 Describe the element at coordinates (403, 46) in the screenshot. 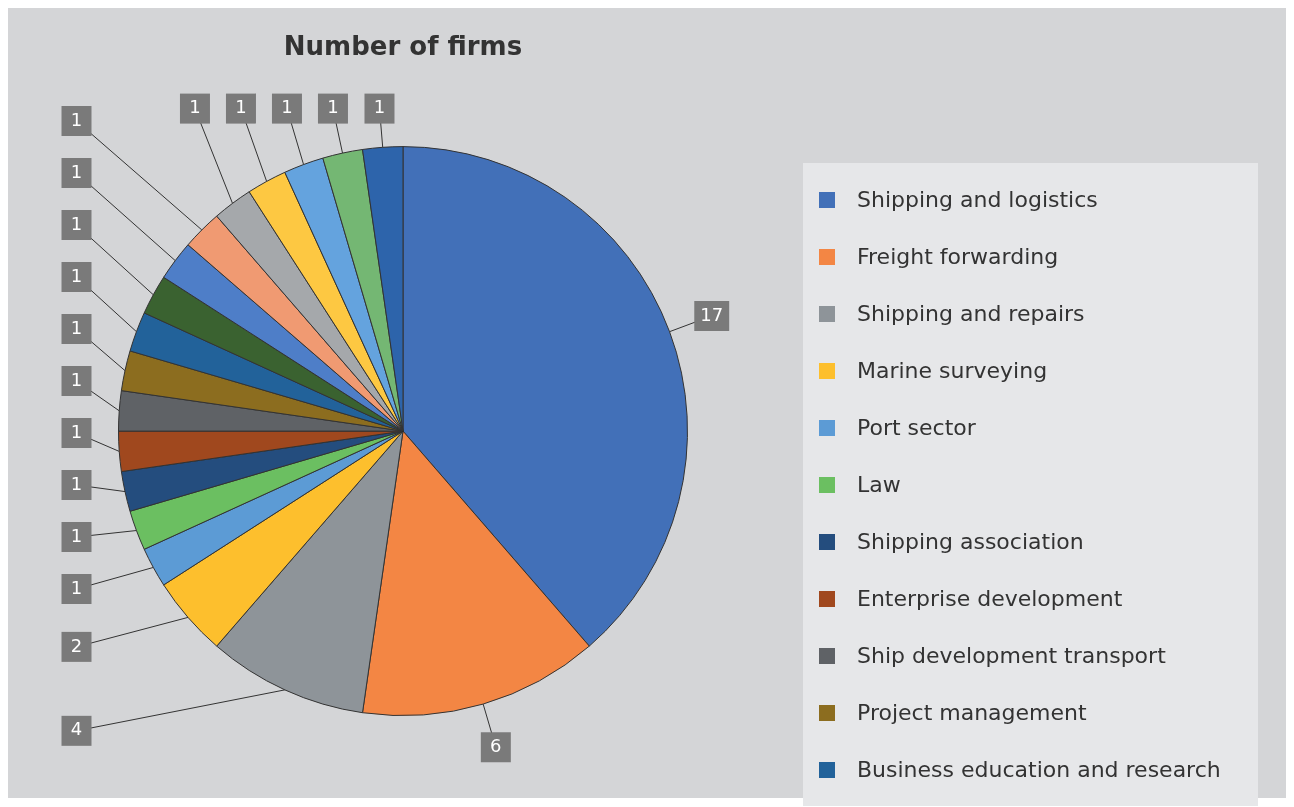

I see `chart-title: Number of firms` at that location.